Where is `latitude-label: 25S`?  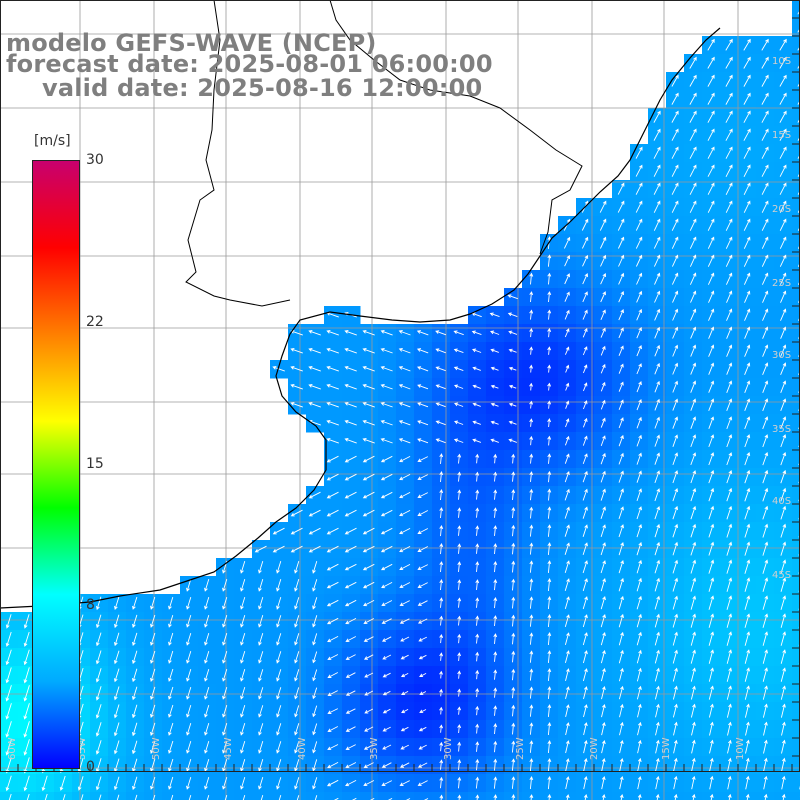 latitude-label: 25S is located at coordinates (781, 283).